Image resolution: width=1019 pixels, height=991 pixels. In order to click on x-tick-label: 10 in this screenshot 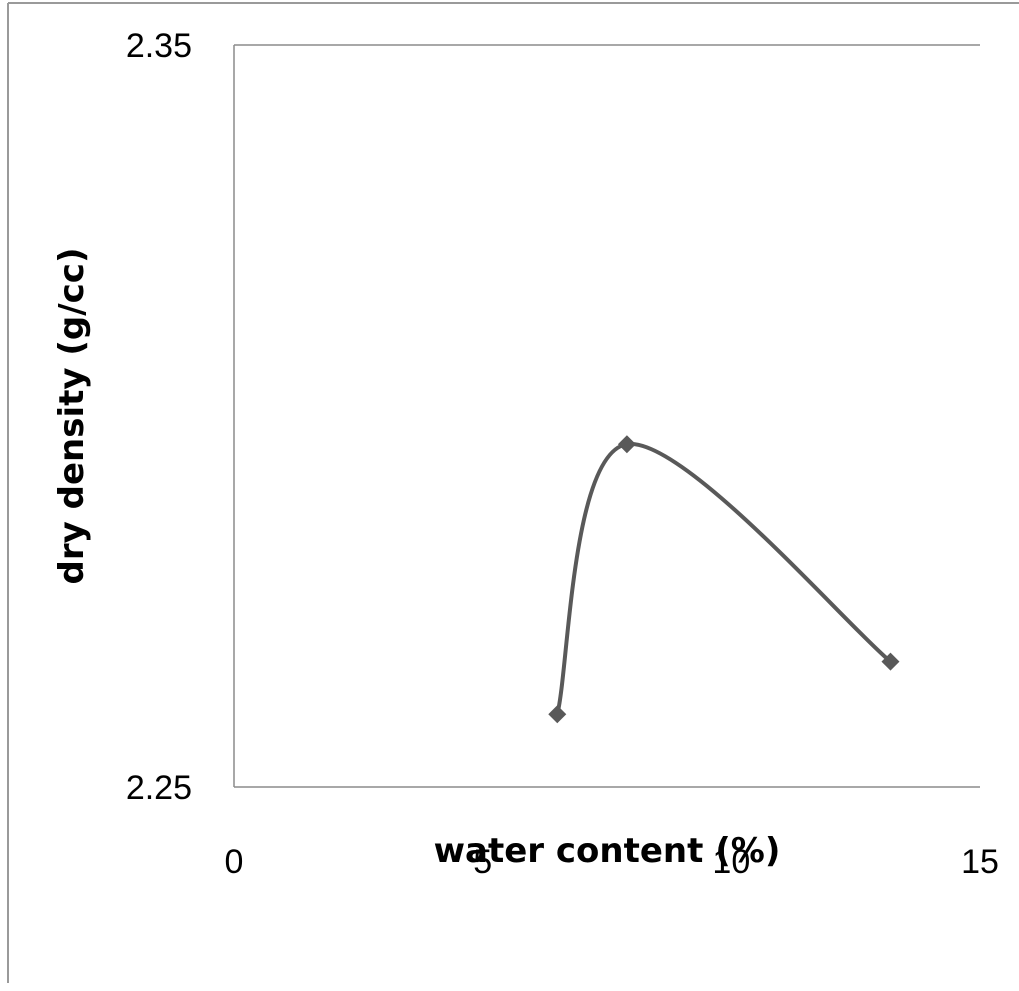, I will do `click(731, 862)`.